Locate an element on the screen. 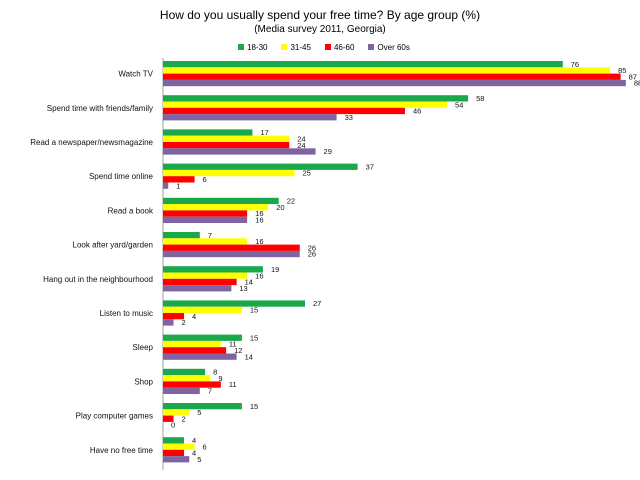 The image size is (640, 480). value-label-read-a-book-over-60s: 16 is located at coordinates (259, 220).